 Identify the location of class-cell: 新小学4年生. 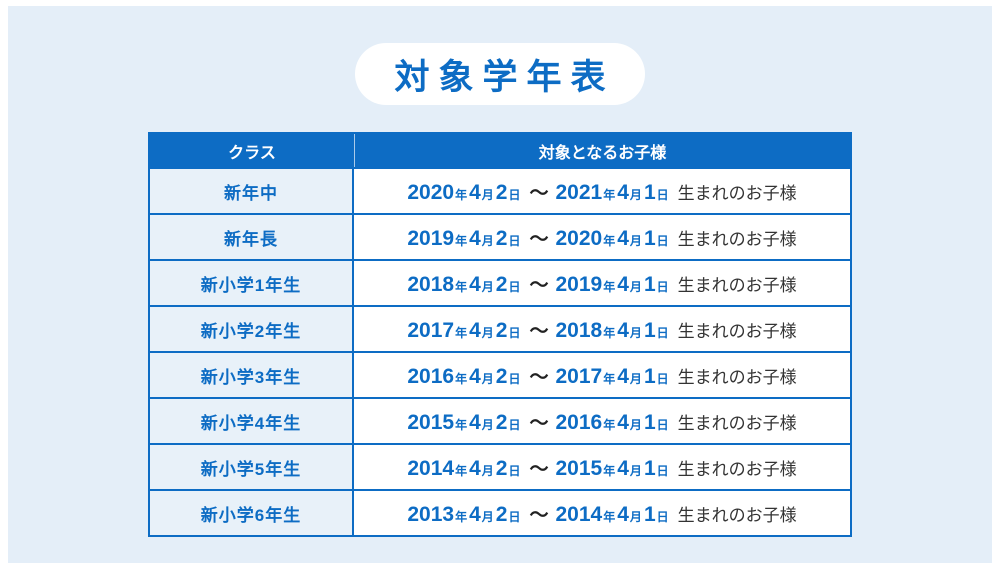
(252, 421).